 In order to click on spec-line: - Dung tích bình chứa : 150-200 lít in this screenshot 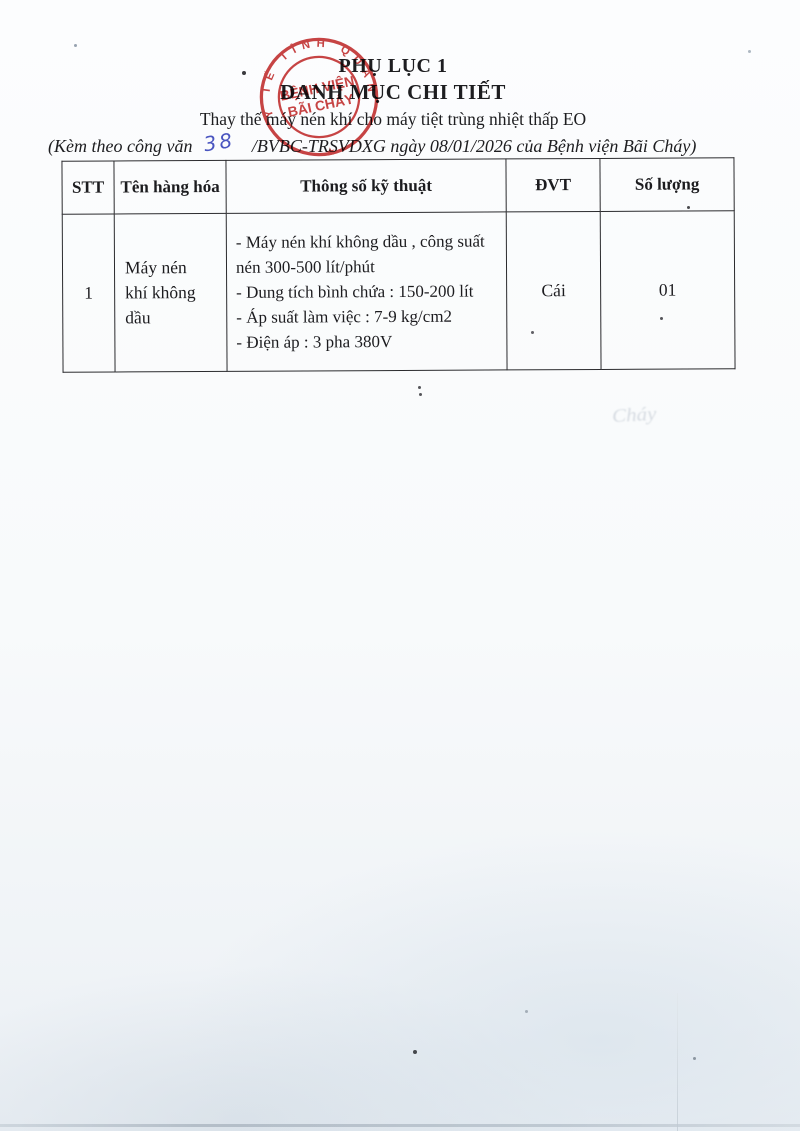, I will do `click(355, 291)`.